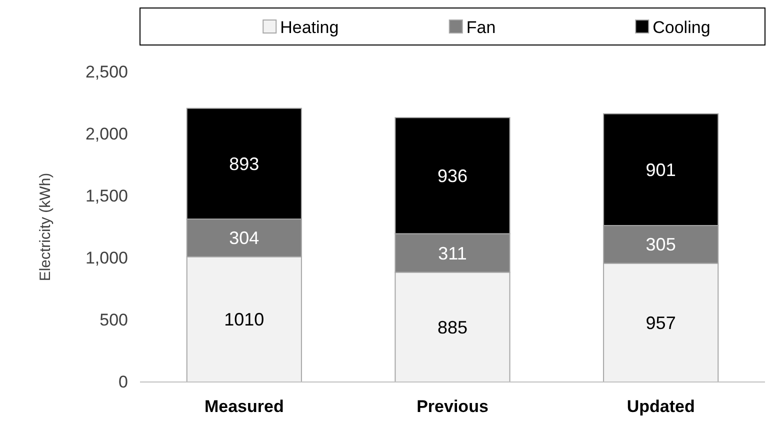 The width and height of the screenshot is (778, 429). Describe the element at coordinates (106, 196) in the screenshot. I see `y-tick-label: 1,500` at that location.